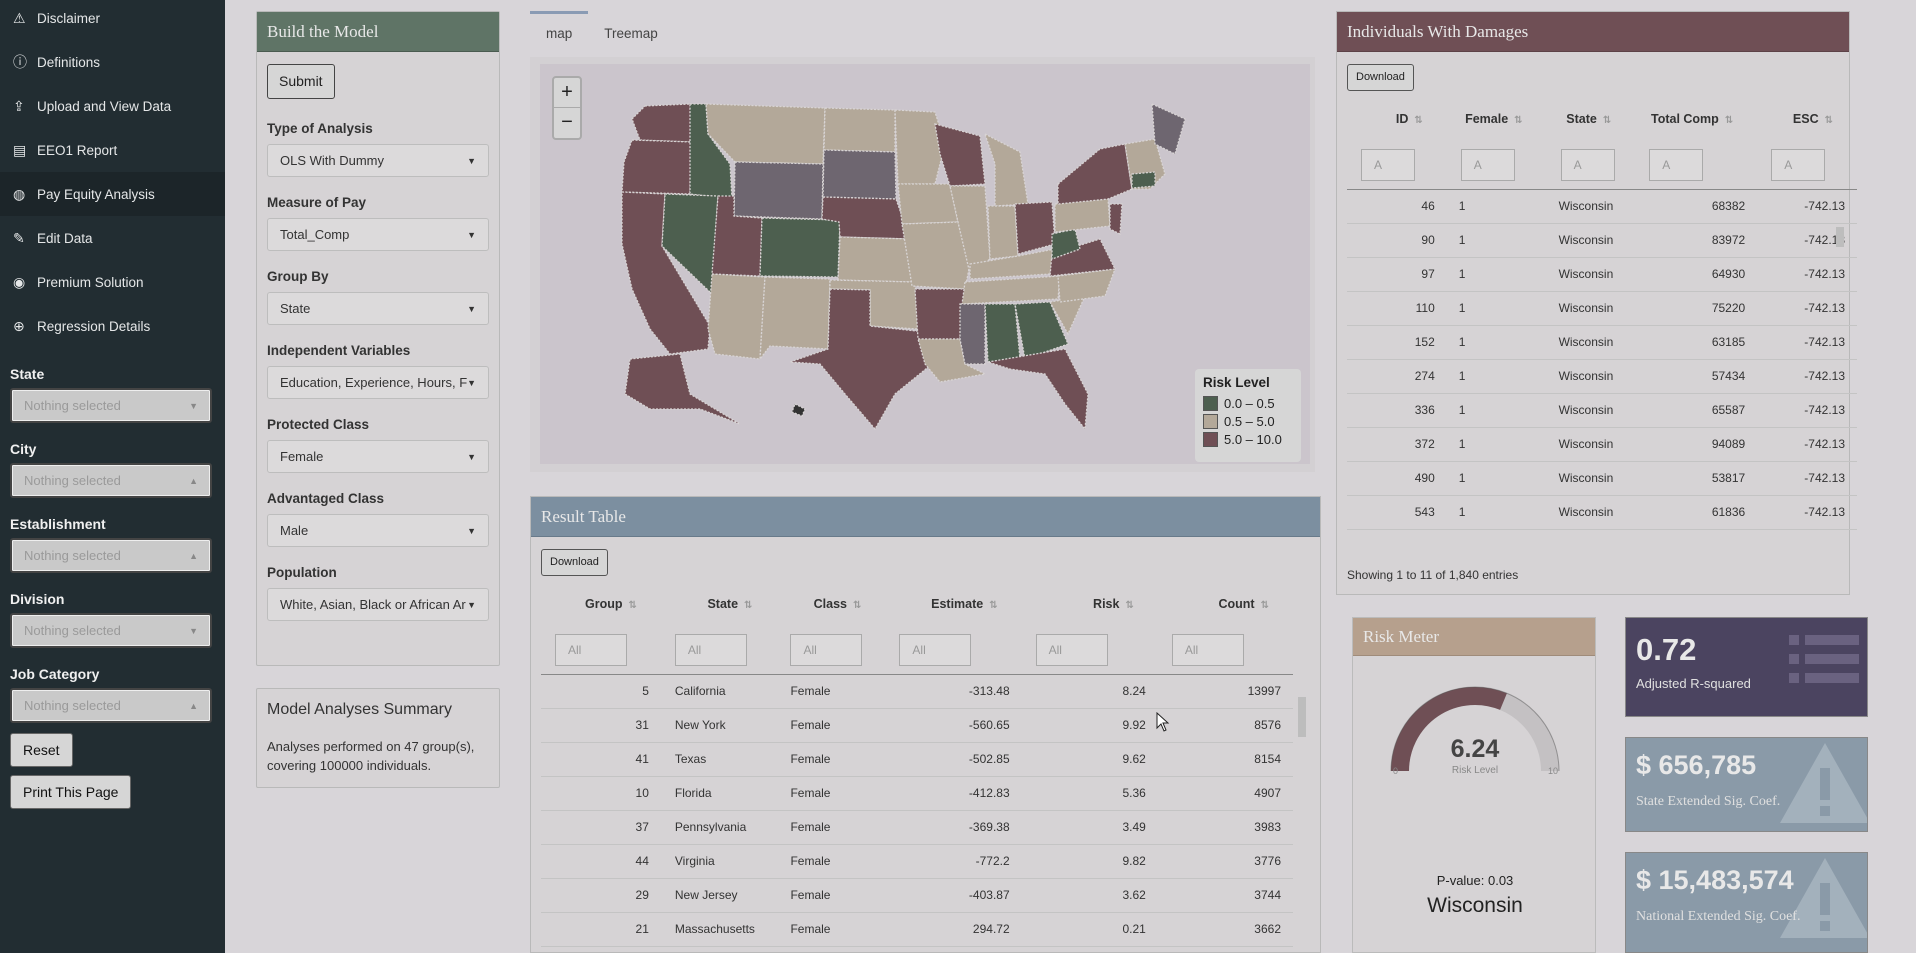 The height and width of the screenshot is (953, 1916). Describe the element at coordinates (378, 308) in the screenshot. I see `group-by-select: State ▼` at that location.